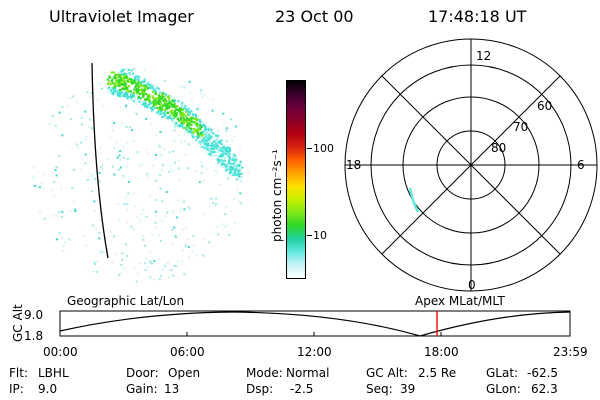 This screenshot has height=400, width=600. Describe the element at coordinates (16, 389) in the screenshot. I see `info-ip-key: IP:` at that location.